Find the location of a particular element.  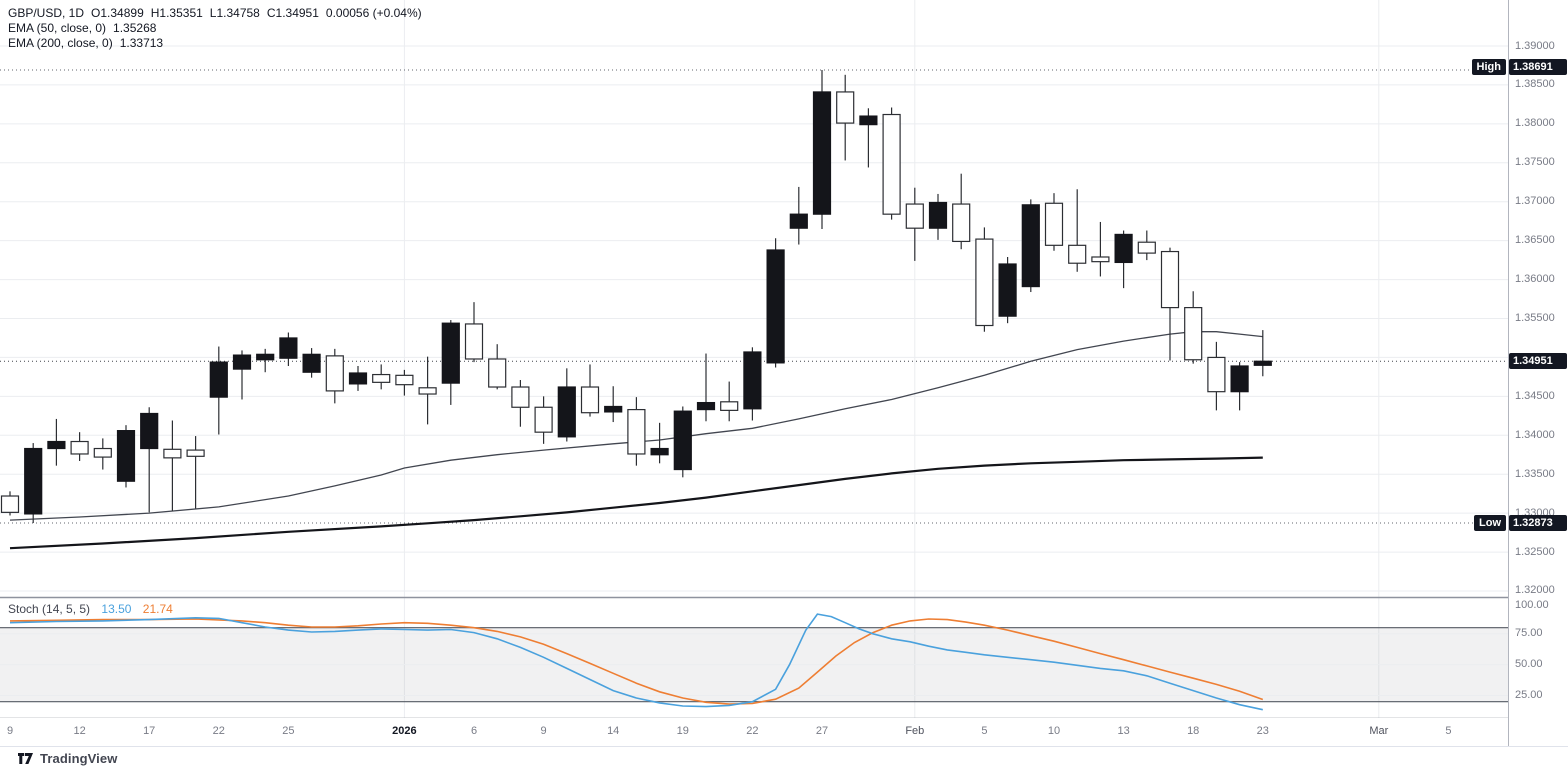

time-tick-label: 18 is located at coordinates (1193, 731).